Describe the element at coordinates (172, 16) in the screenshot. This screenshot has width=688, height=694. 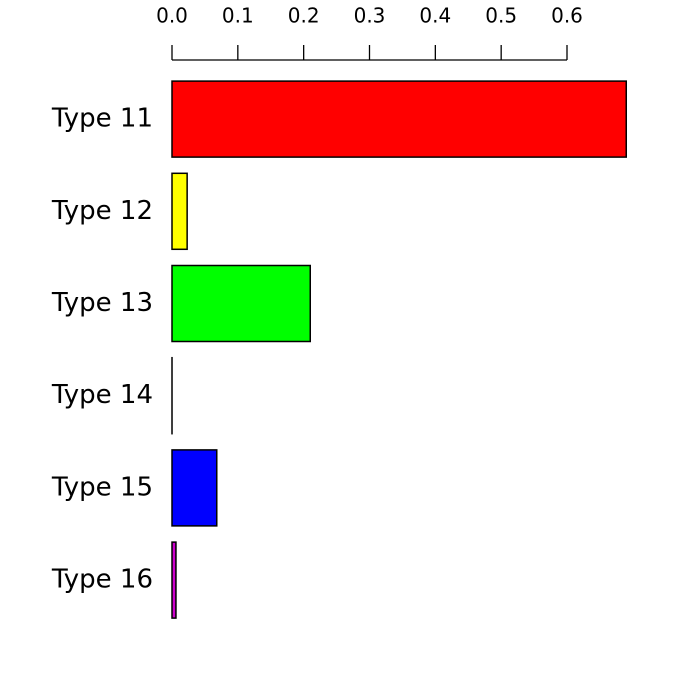
I see `x-tick-label: 0.0` at that location.